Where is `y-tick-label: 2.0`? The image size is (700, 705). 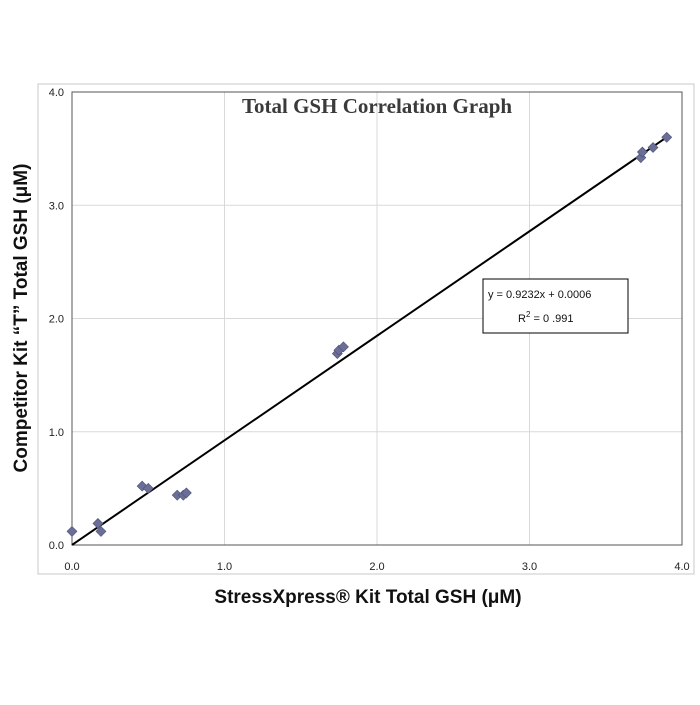 y-tick-label: 2.0 is located at coordinates (56, 320).